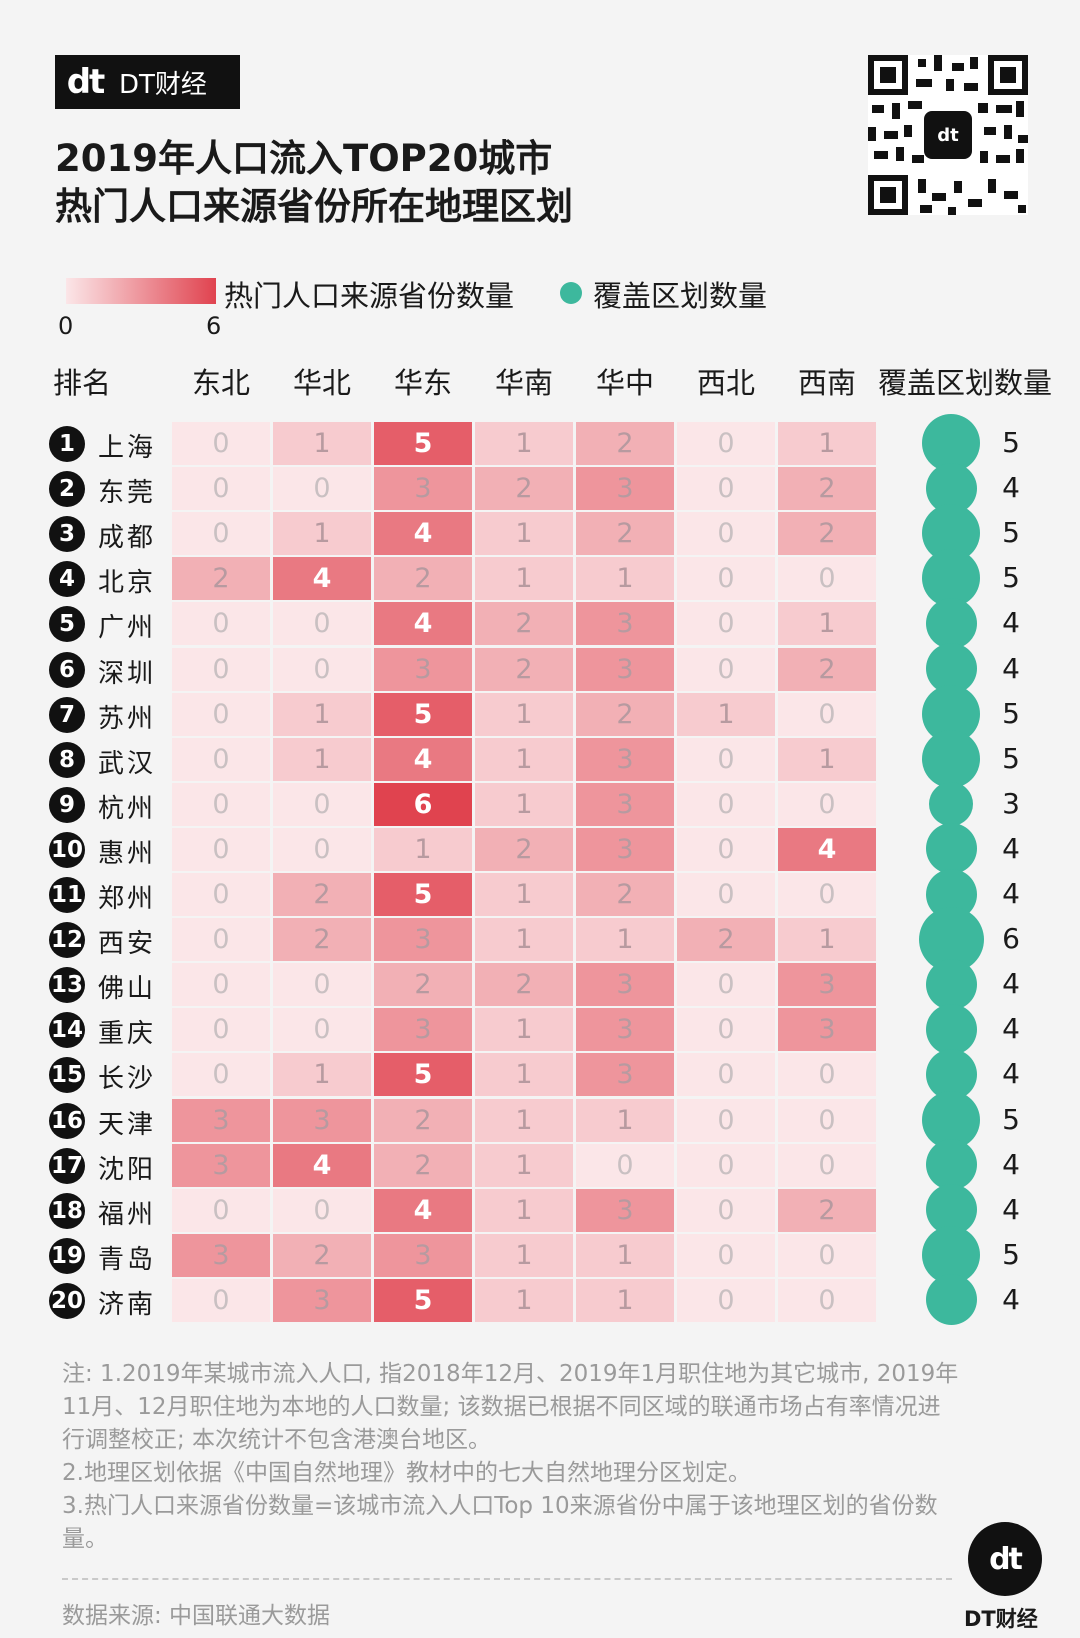 This screenshot has height=1638, width=1080. I want to click on rank-badge: 15, so click(67, 1075).